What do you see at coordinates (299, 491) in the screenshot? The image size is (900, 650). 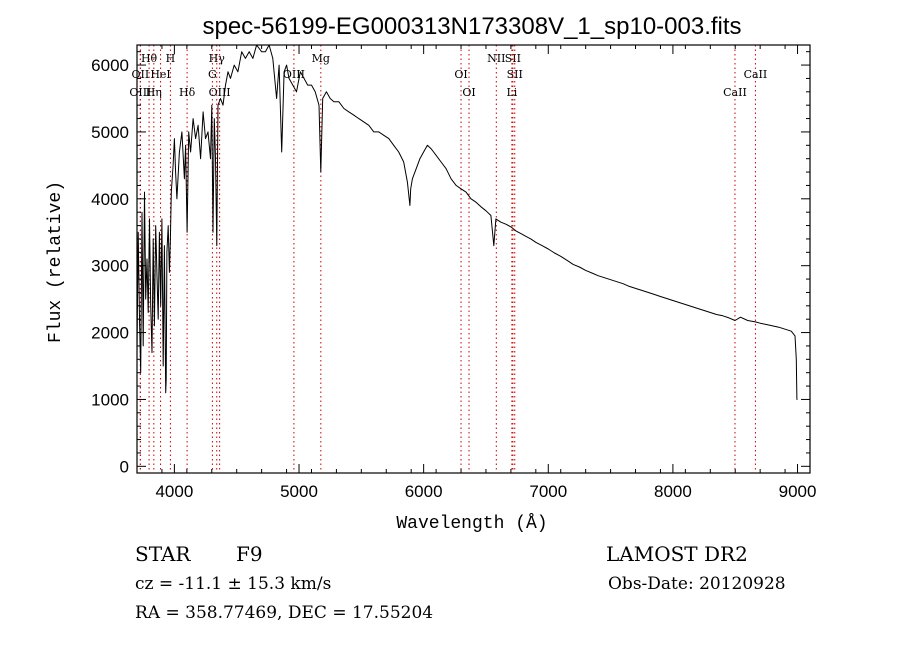 I see `x-tick-label: 5000` at bounding box center [299, 491].